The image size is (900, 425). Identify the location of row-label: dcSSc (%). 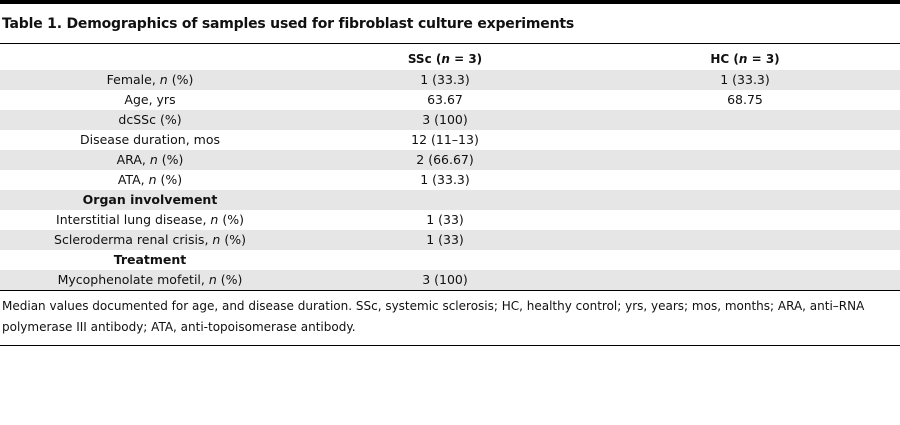
(150, 119).